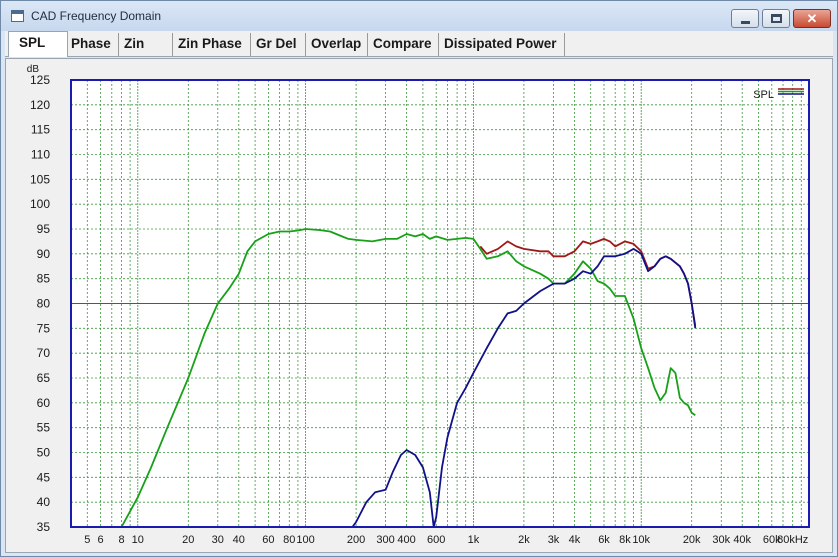 The width and height of the screenshot is (838, 557). I want to click on x-tick-label: 600, so click(436, 540).